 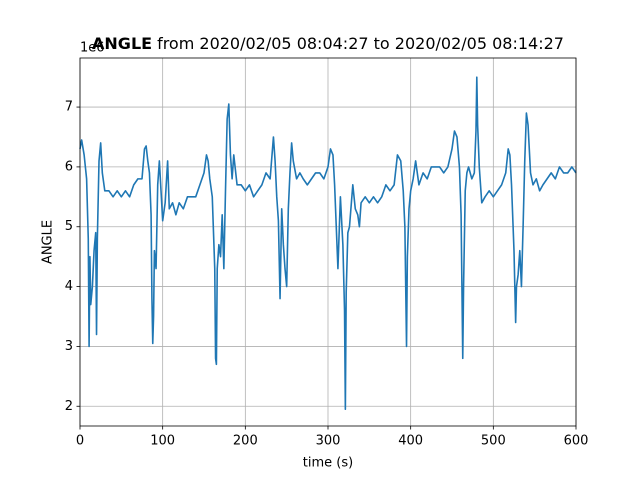 What do you see at coordinates (69, 166) in the screenshot?
I see `y-tick-label: 6` at bounding box center [69, 166].